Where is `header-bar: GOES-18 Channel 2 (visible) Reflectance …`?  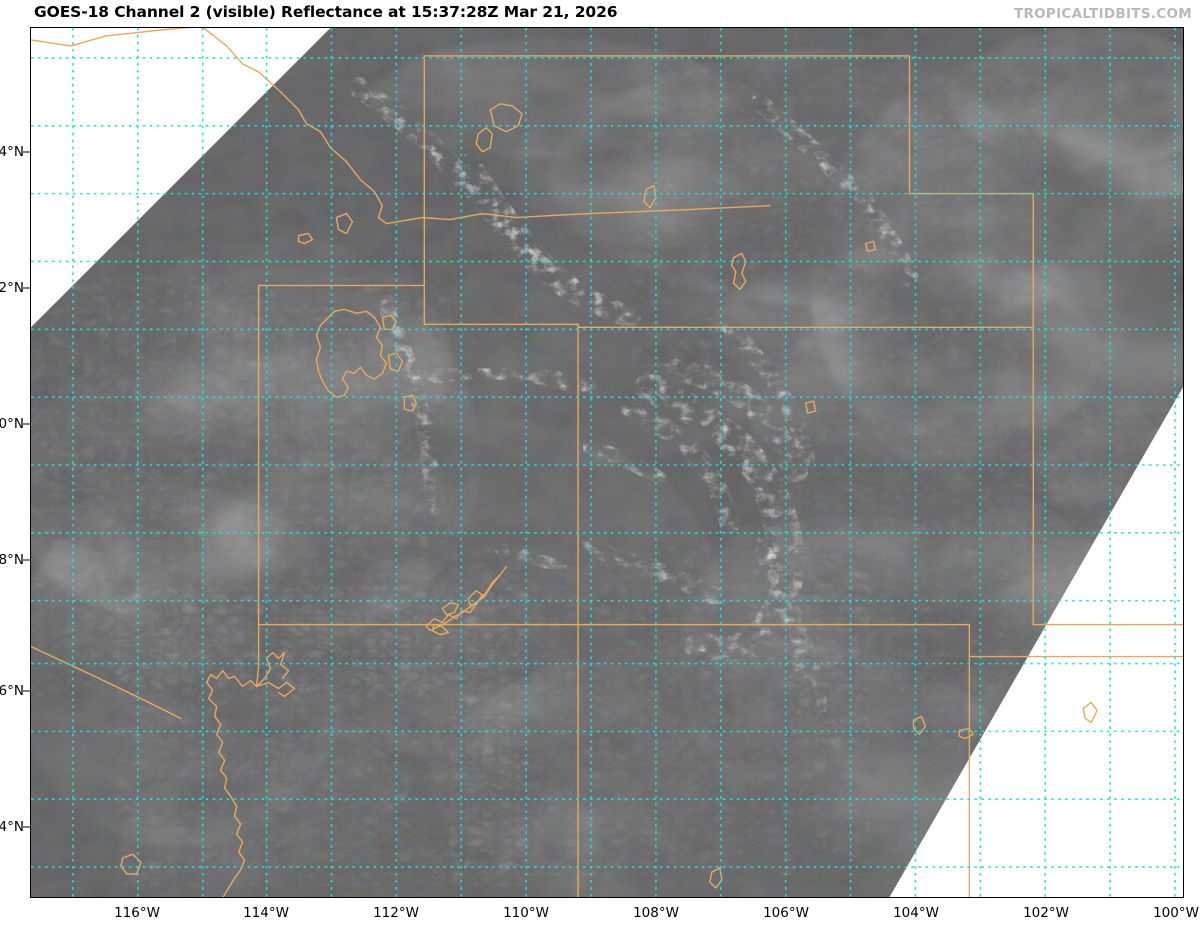 header-bar: GOES-18 Channel 2 (visible) Reflectance … is located at coordinates (600, 13).